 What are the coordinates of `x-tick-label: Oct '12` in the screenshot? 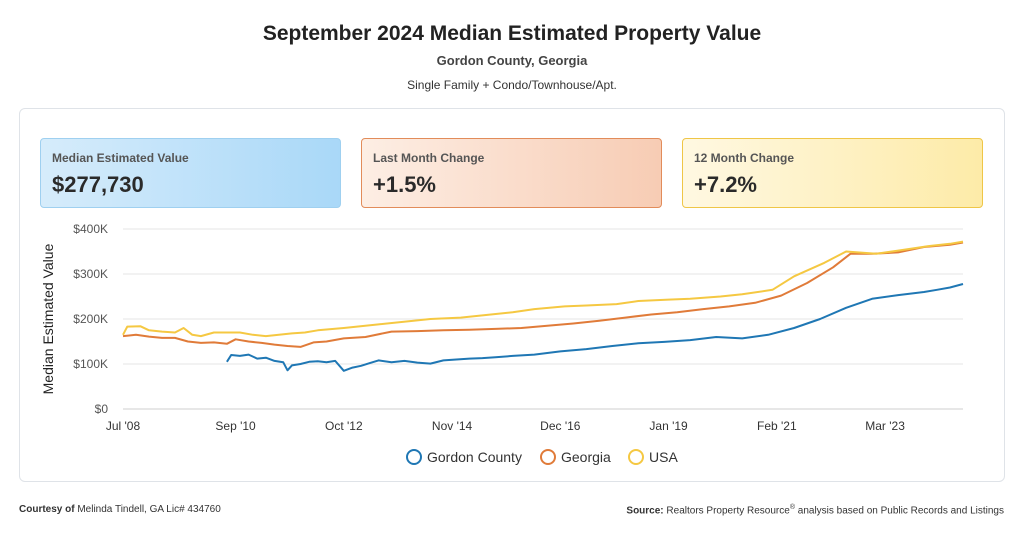 It's located at (344, 426).